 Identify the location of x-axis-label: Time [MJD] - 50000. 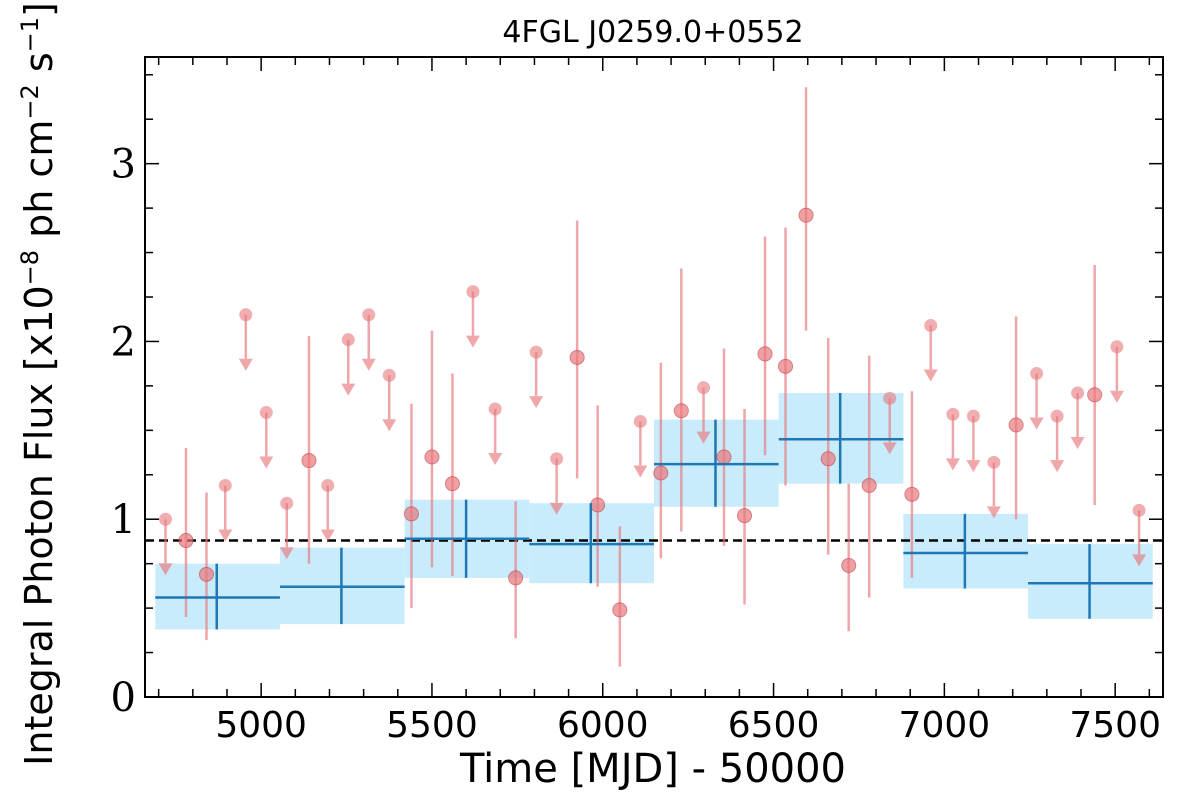
(652, 769).